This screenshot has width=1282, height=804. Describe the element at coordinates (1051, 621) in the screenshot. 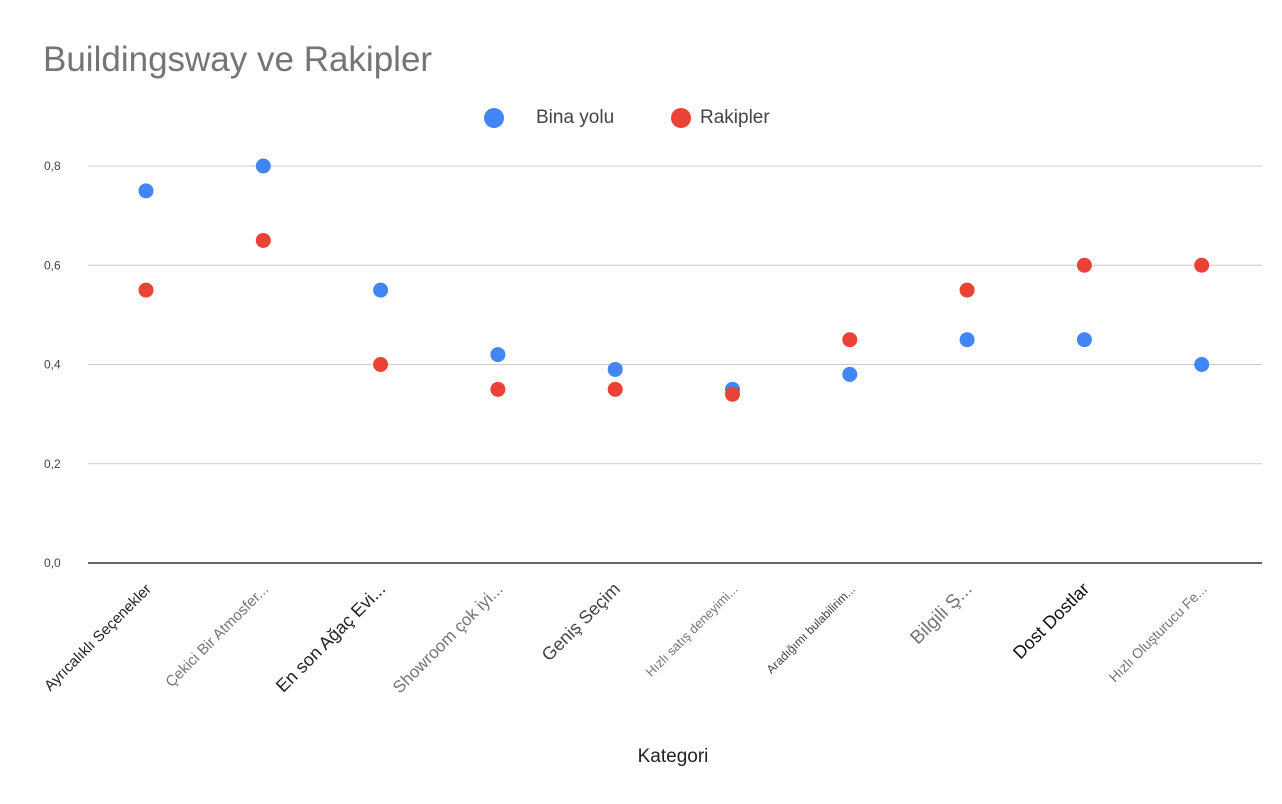

I see `x-tick-label: Dost Dostlar` at that location.